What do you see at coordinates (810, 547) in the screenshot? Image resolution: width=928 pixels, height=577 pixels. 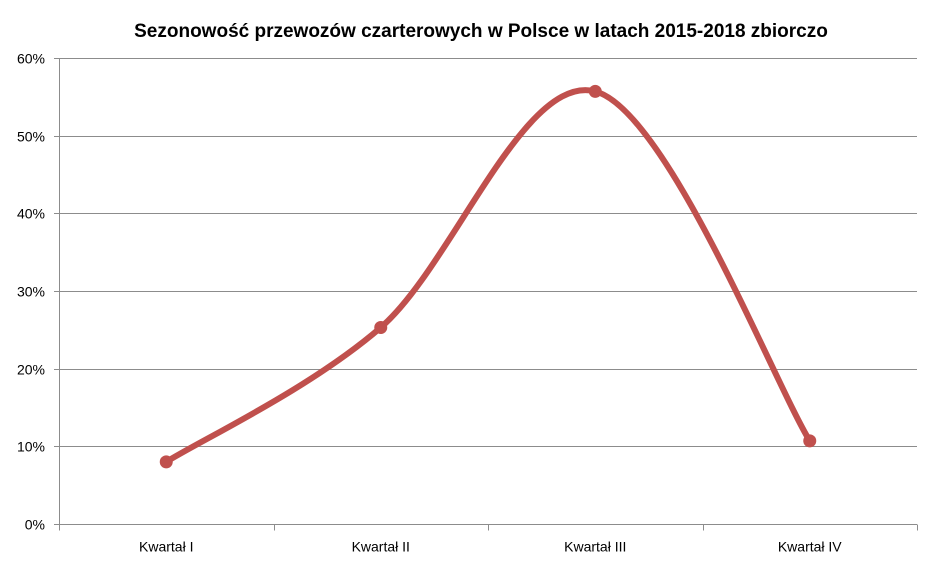 I see `x-tick-label: Kwartał IV` at bounding box center [810, 547].